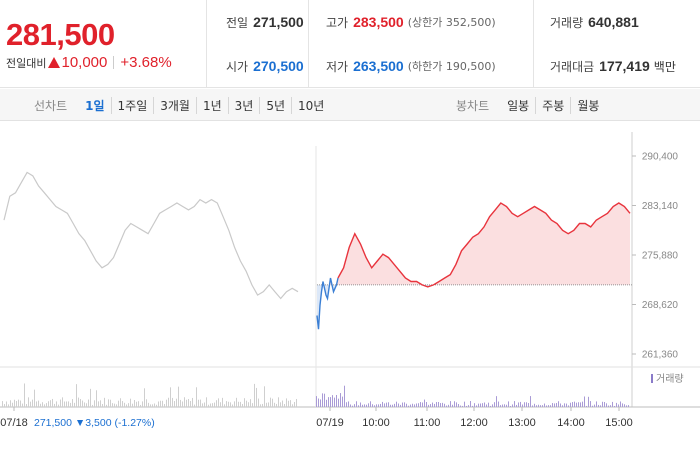 Image resolution: width=700 pixels, height=450 pixels. Describe the element at coordinates (411, 22) in the screenshot. I see `high-cell: 고가 283,500 (상한가 352,500)` at that location.